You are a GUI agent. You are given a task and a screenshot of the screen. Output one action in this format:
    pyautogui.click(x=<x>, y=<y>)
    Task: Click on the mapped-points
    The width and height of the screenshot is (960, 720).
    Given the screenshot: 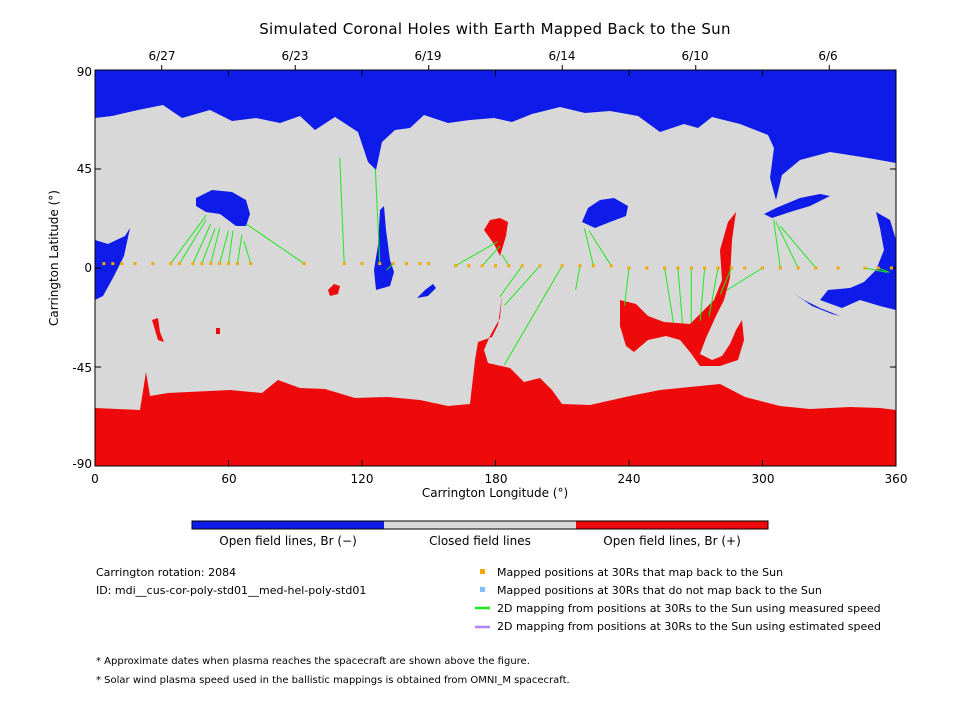 What is the action you would take?
    pyautogui.click(x=498, y=266)
    